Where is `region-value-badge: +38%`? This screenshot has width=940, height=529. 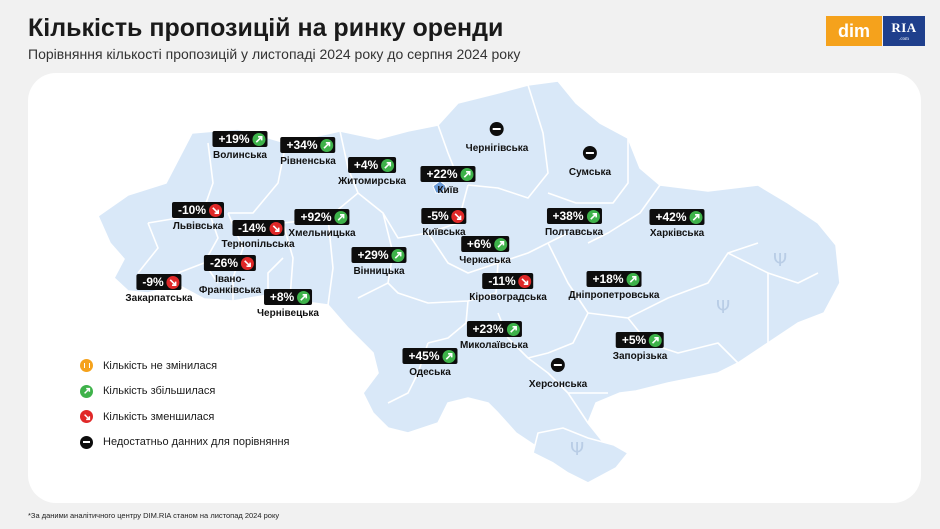
region-value-badge: +38% is located at coordinates (574, 216).